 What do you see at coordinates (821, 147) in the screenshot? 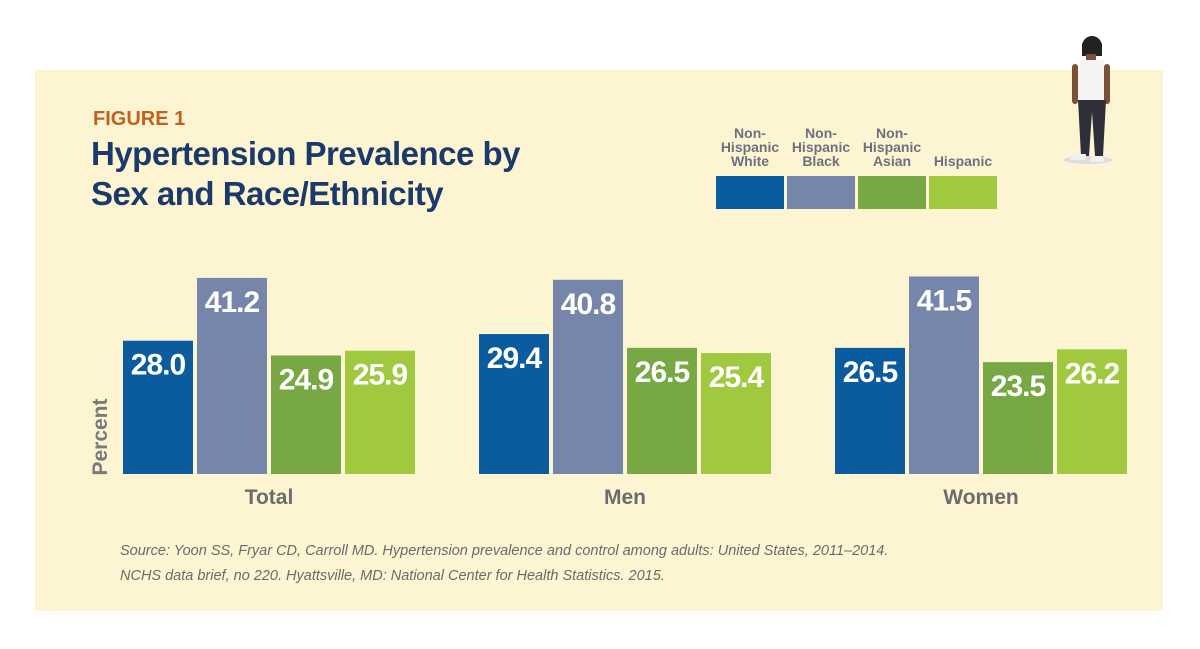
I see `legend-label: Non-Hispanic Black` at bounding box center [821, 147].